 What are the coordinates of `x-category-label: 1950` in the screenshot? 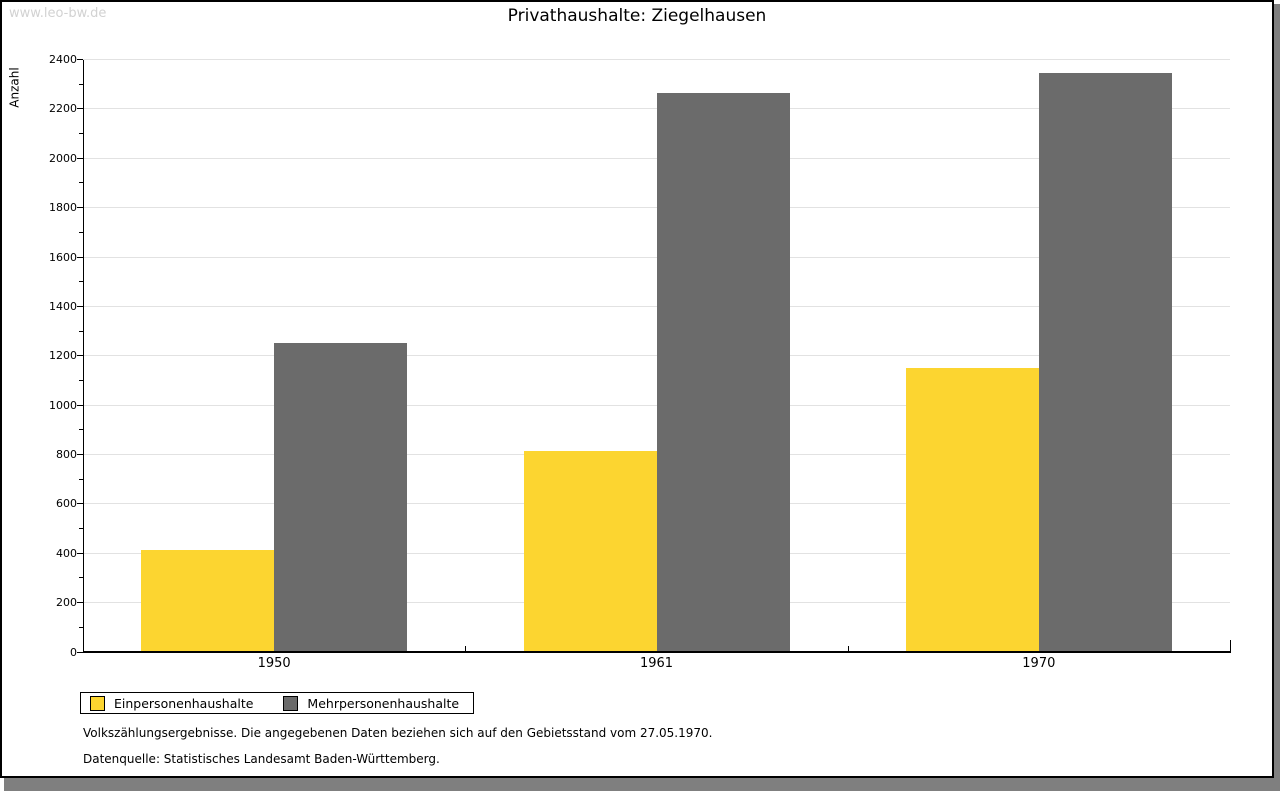 It's located at (274, 663).